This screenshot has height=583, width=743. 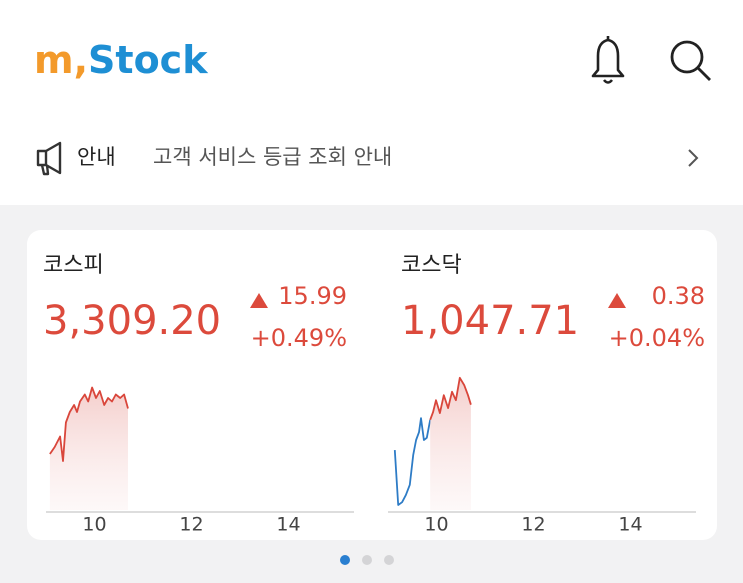 What do you see at coordinates (678, 296) in the screenshot?
I see `index-change: 0.38` at bounding box center [678, 296].